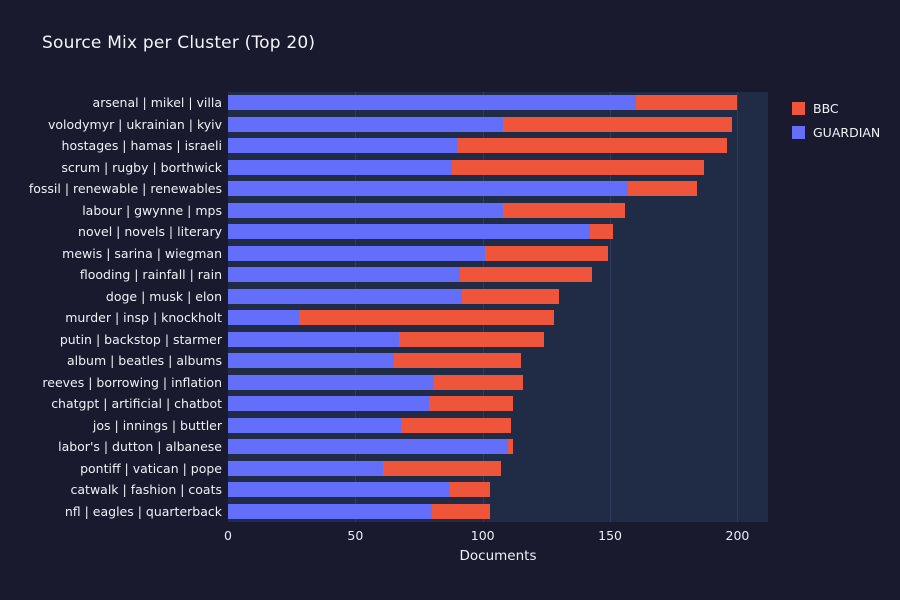  What do you see at coordinates (151, 468) in the screenshot?
I see `y-axis-label: pontiff | vatican | pope` at bounding box center [151, 468].